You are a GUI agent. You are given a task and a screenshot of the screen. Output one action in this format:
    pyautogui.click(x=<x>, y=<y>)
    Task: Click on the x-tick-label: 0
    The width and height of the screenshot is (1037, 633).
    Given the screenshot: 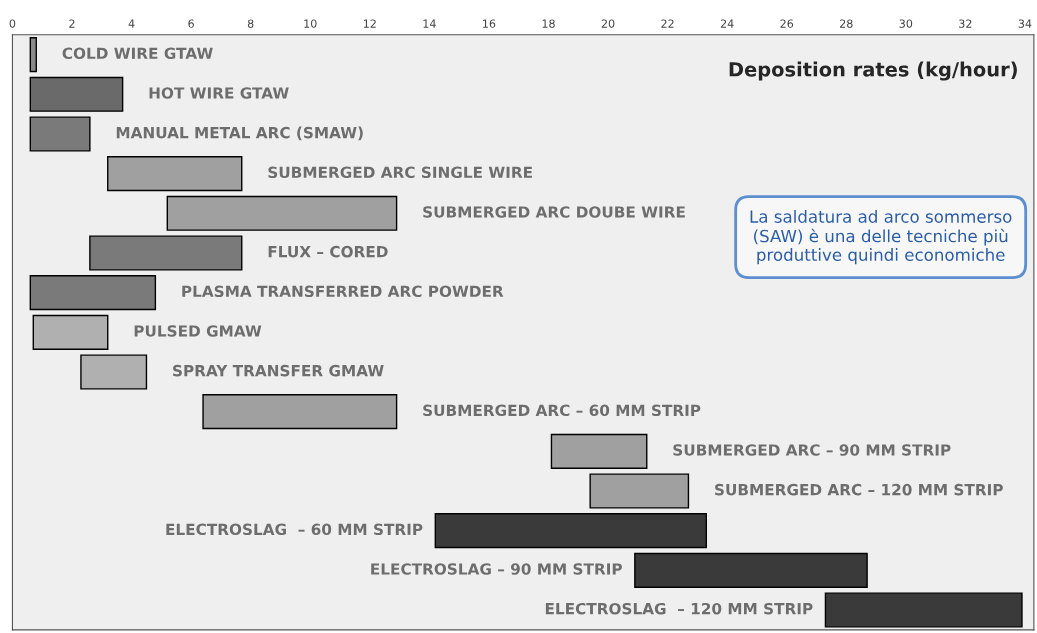 What is the action you would take?
    pyautogui.click(x=12, y=23)
    